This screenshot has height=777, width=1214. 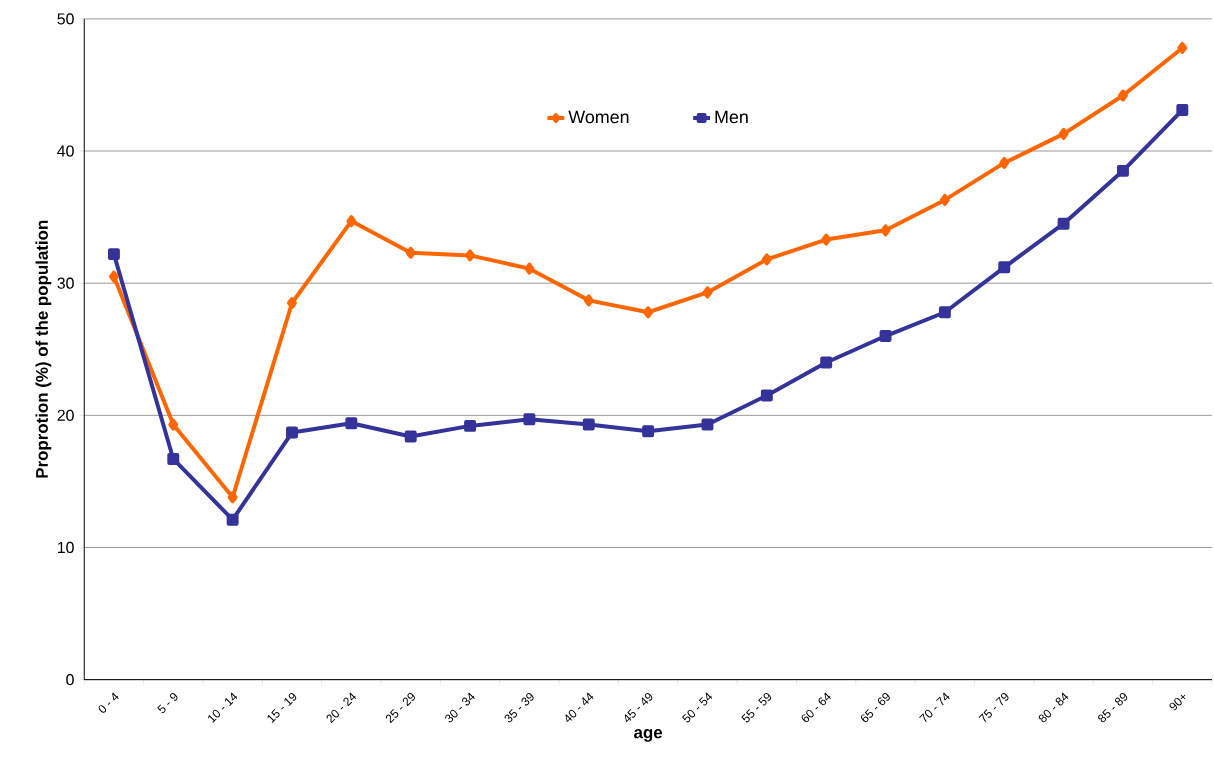 What do you see at coordinates (756, 708) in the screenshot?
I see `x-tick-label: 55 - 59` at bounding box center [756, 708].